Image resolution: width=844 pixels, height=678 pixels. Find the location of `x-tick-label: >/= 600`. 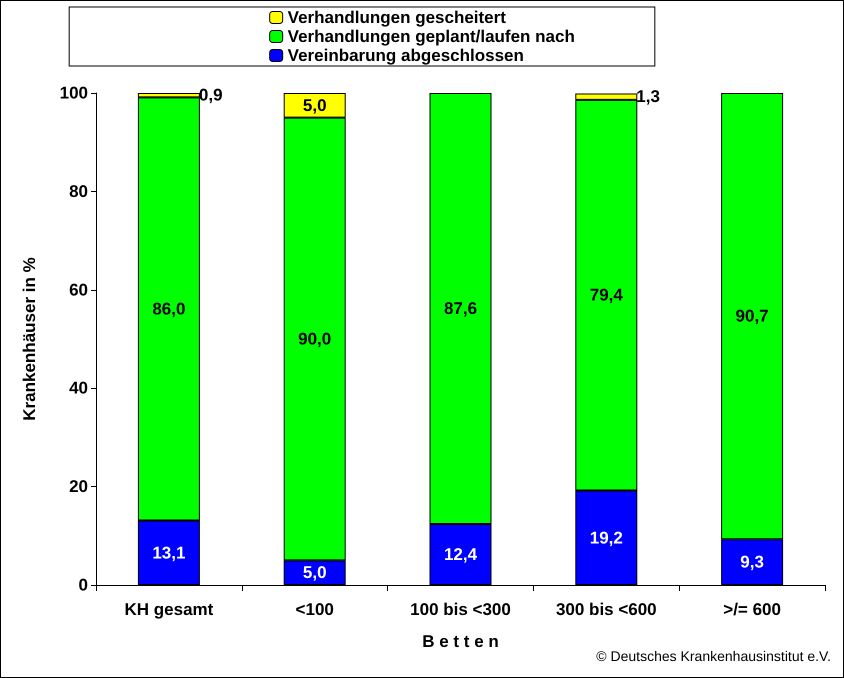

x-tick-label: >/= 600 is located at coordinates (752, 609).